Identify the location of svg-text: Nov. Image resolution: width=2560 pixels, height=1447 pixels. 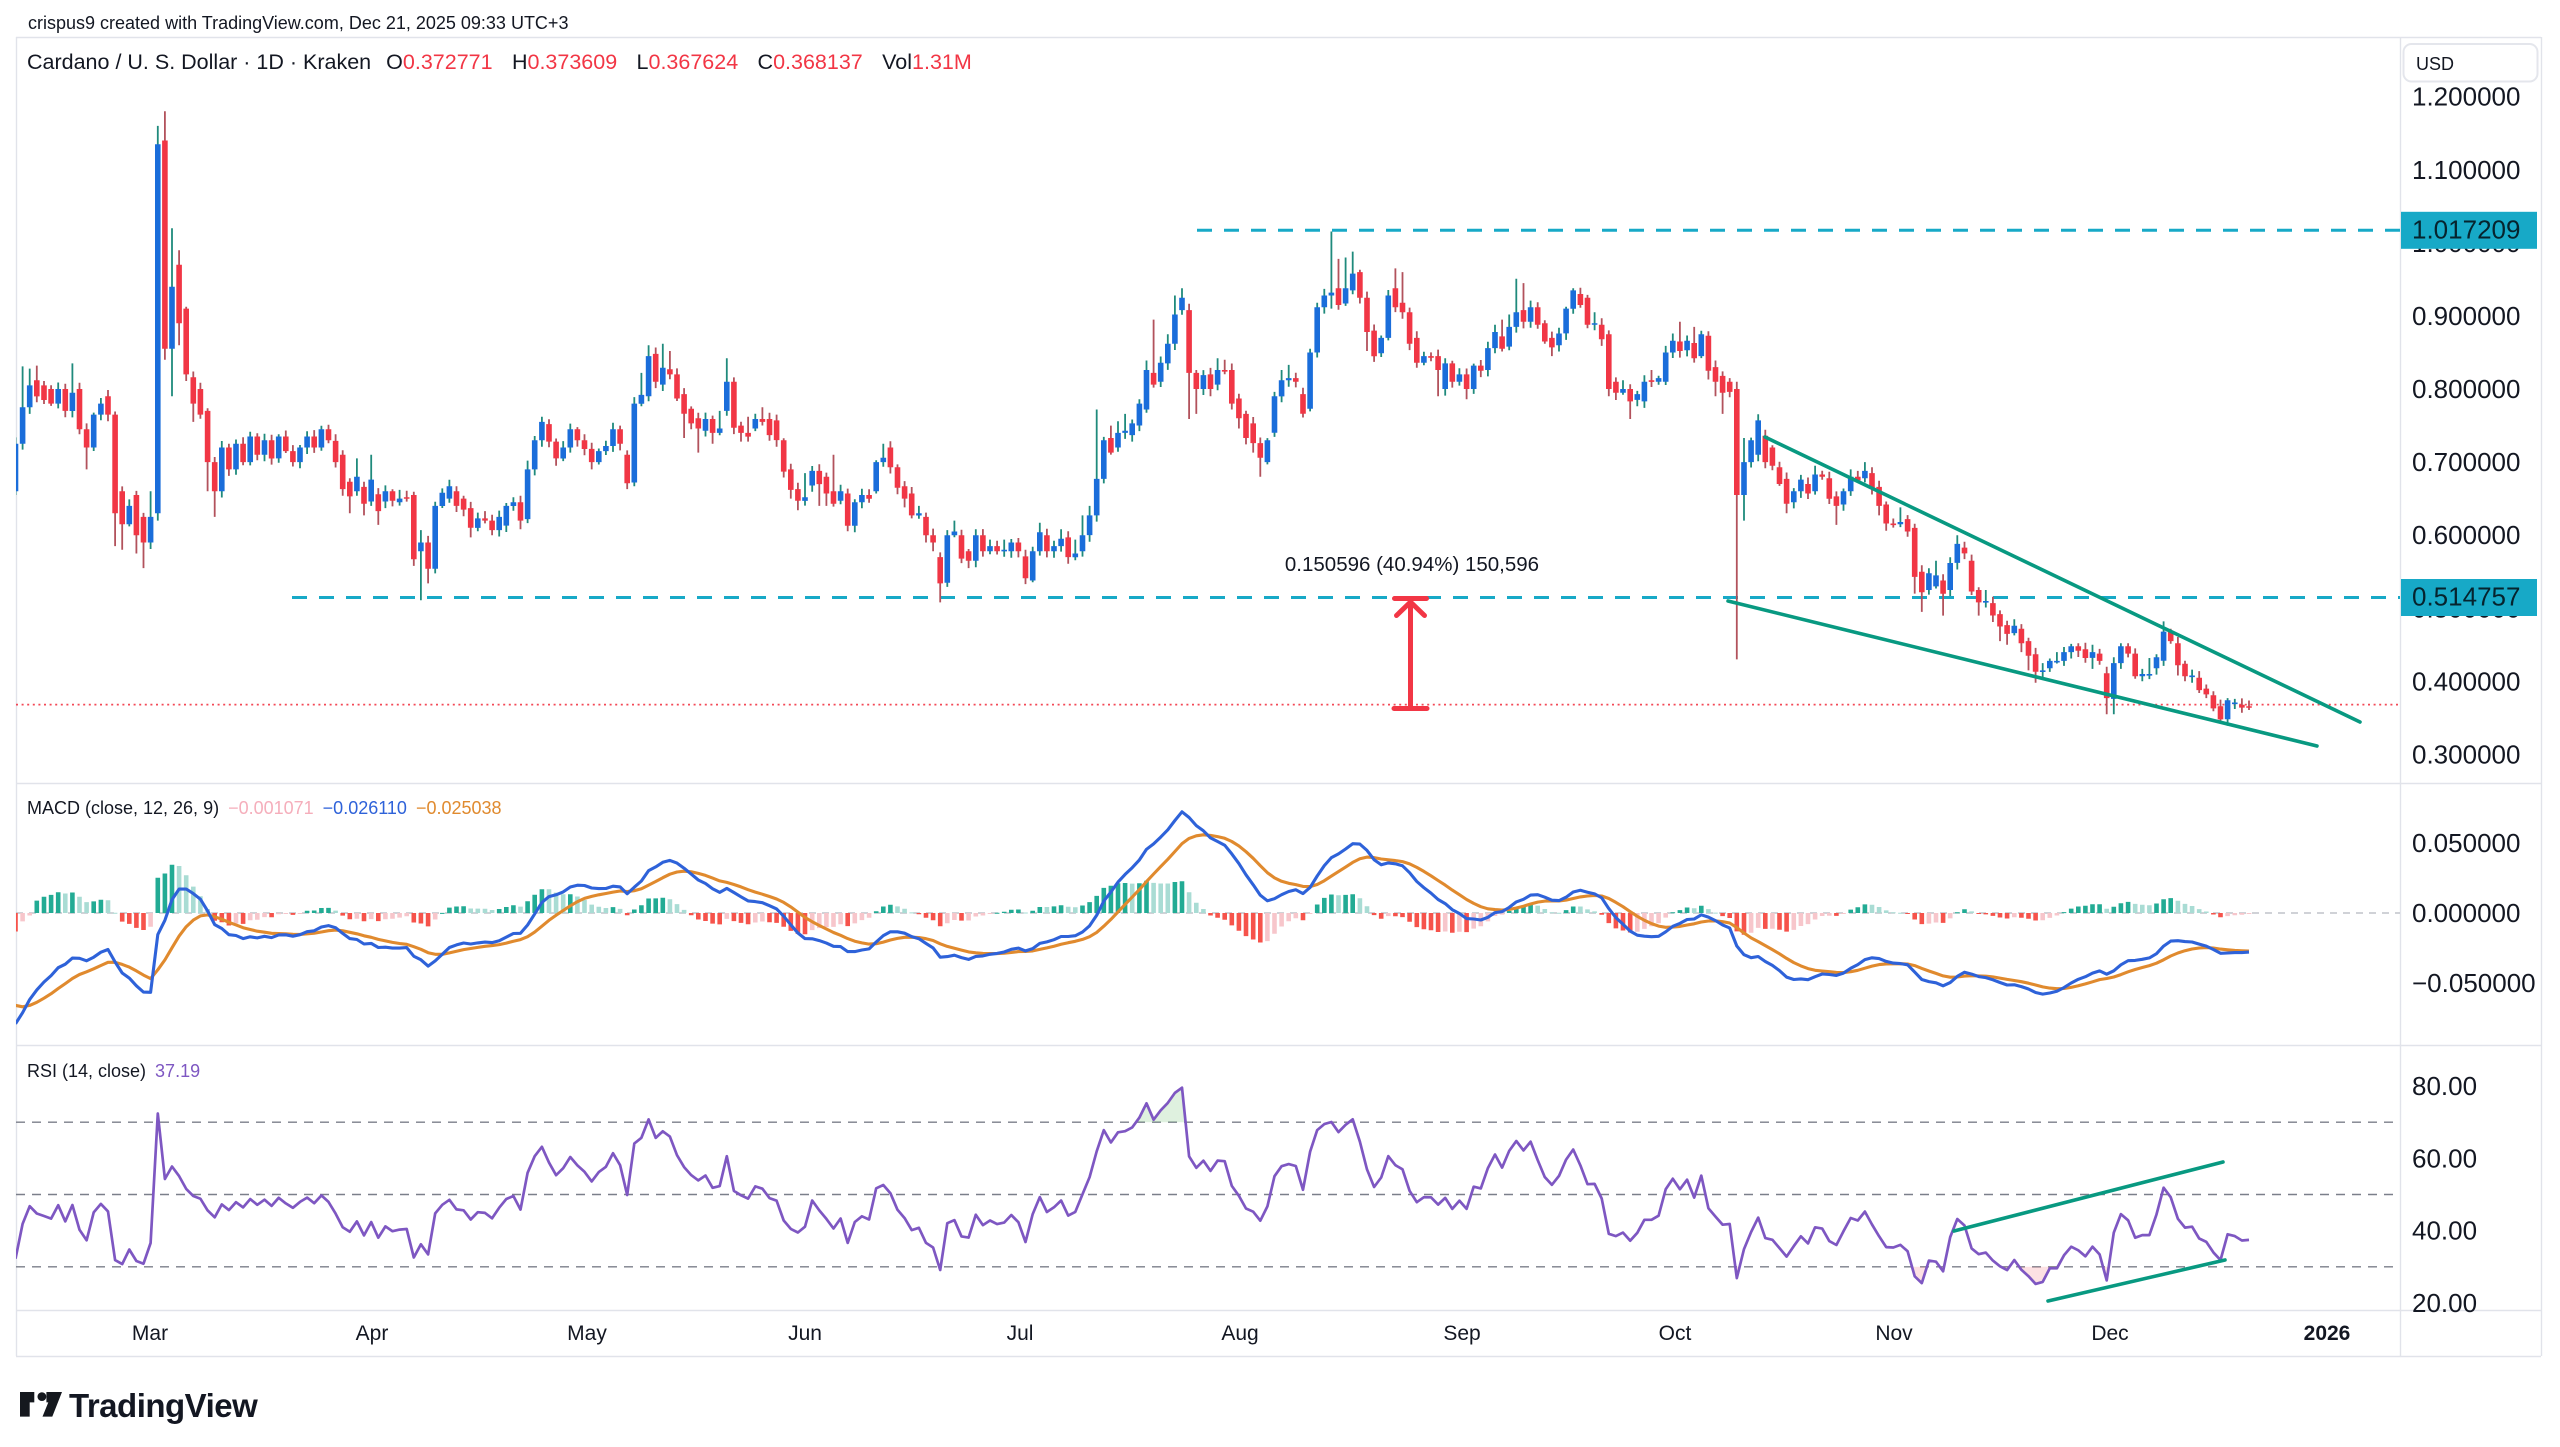
(1894, 1333).